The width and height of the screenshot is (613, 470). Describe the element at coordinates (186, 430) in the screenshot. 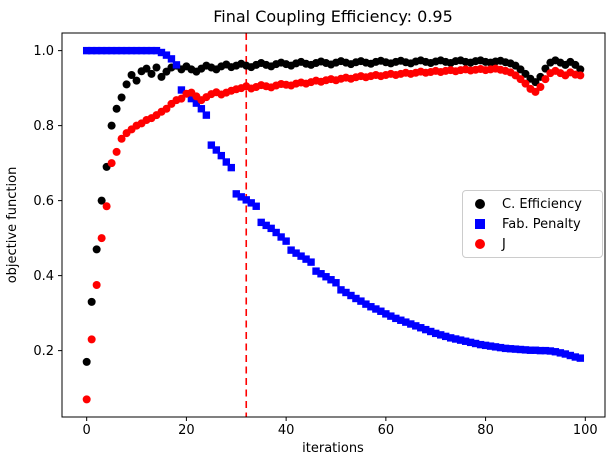

I see `x-tick-label: 20` at that location.